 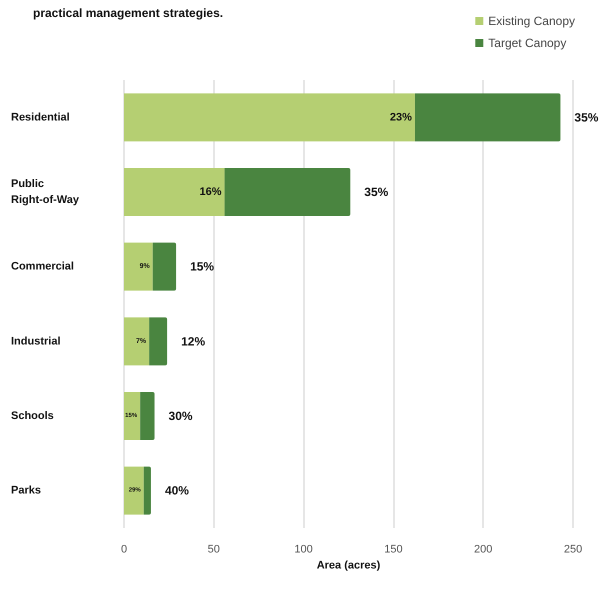 I want to click on annotation: 15%, so click(x=202, y=267).